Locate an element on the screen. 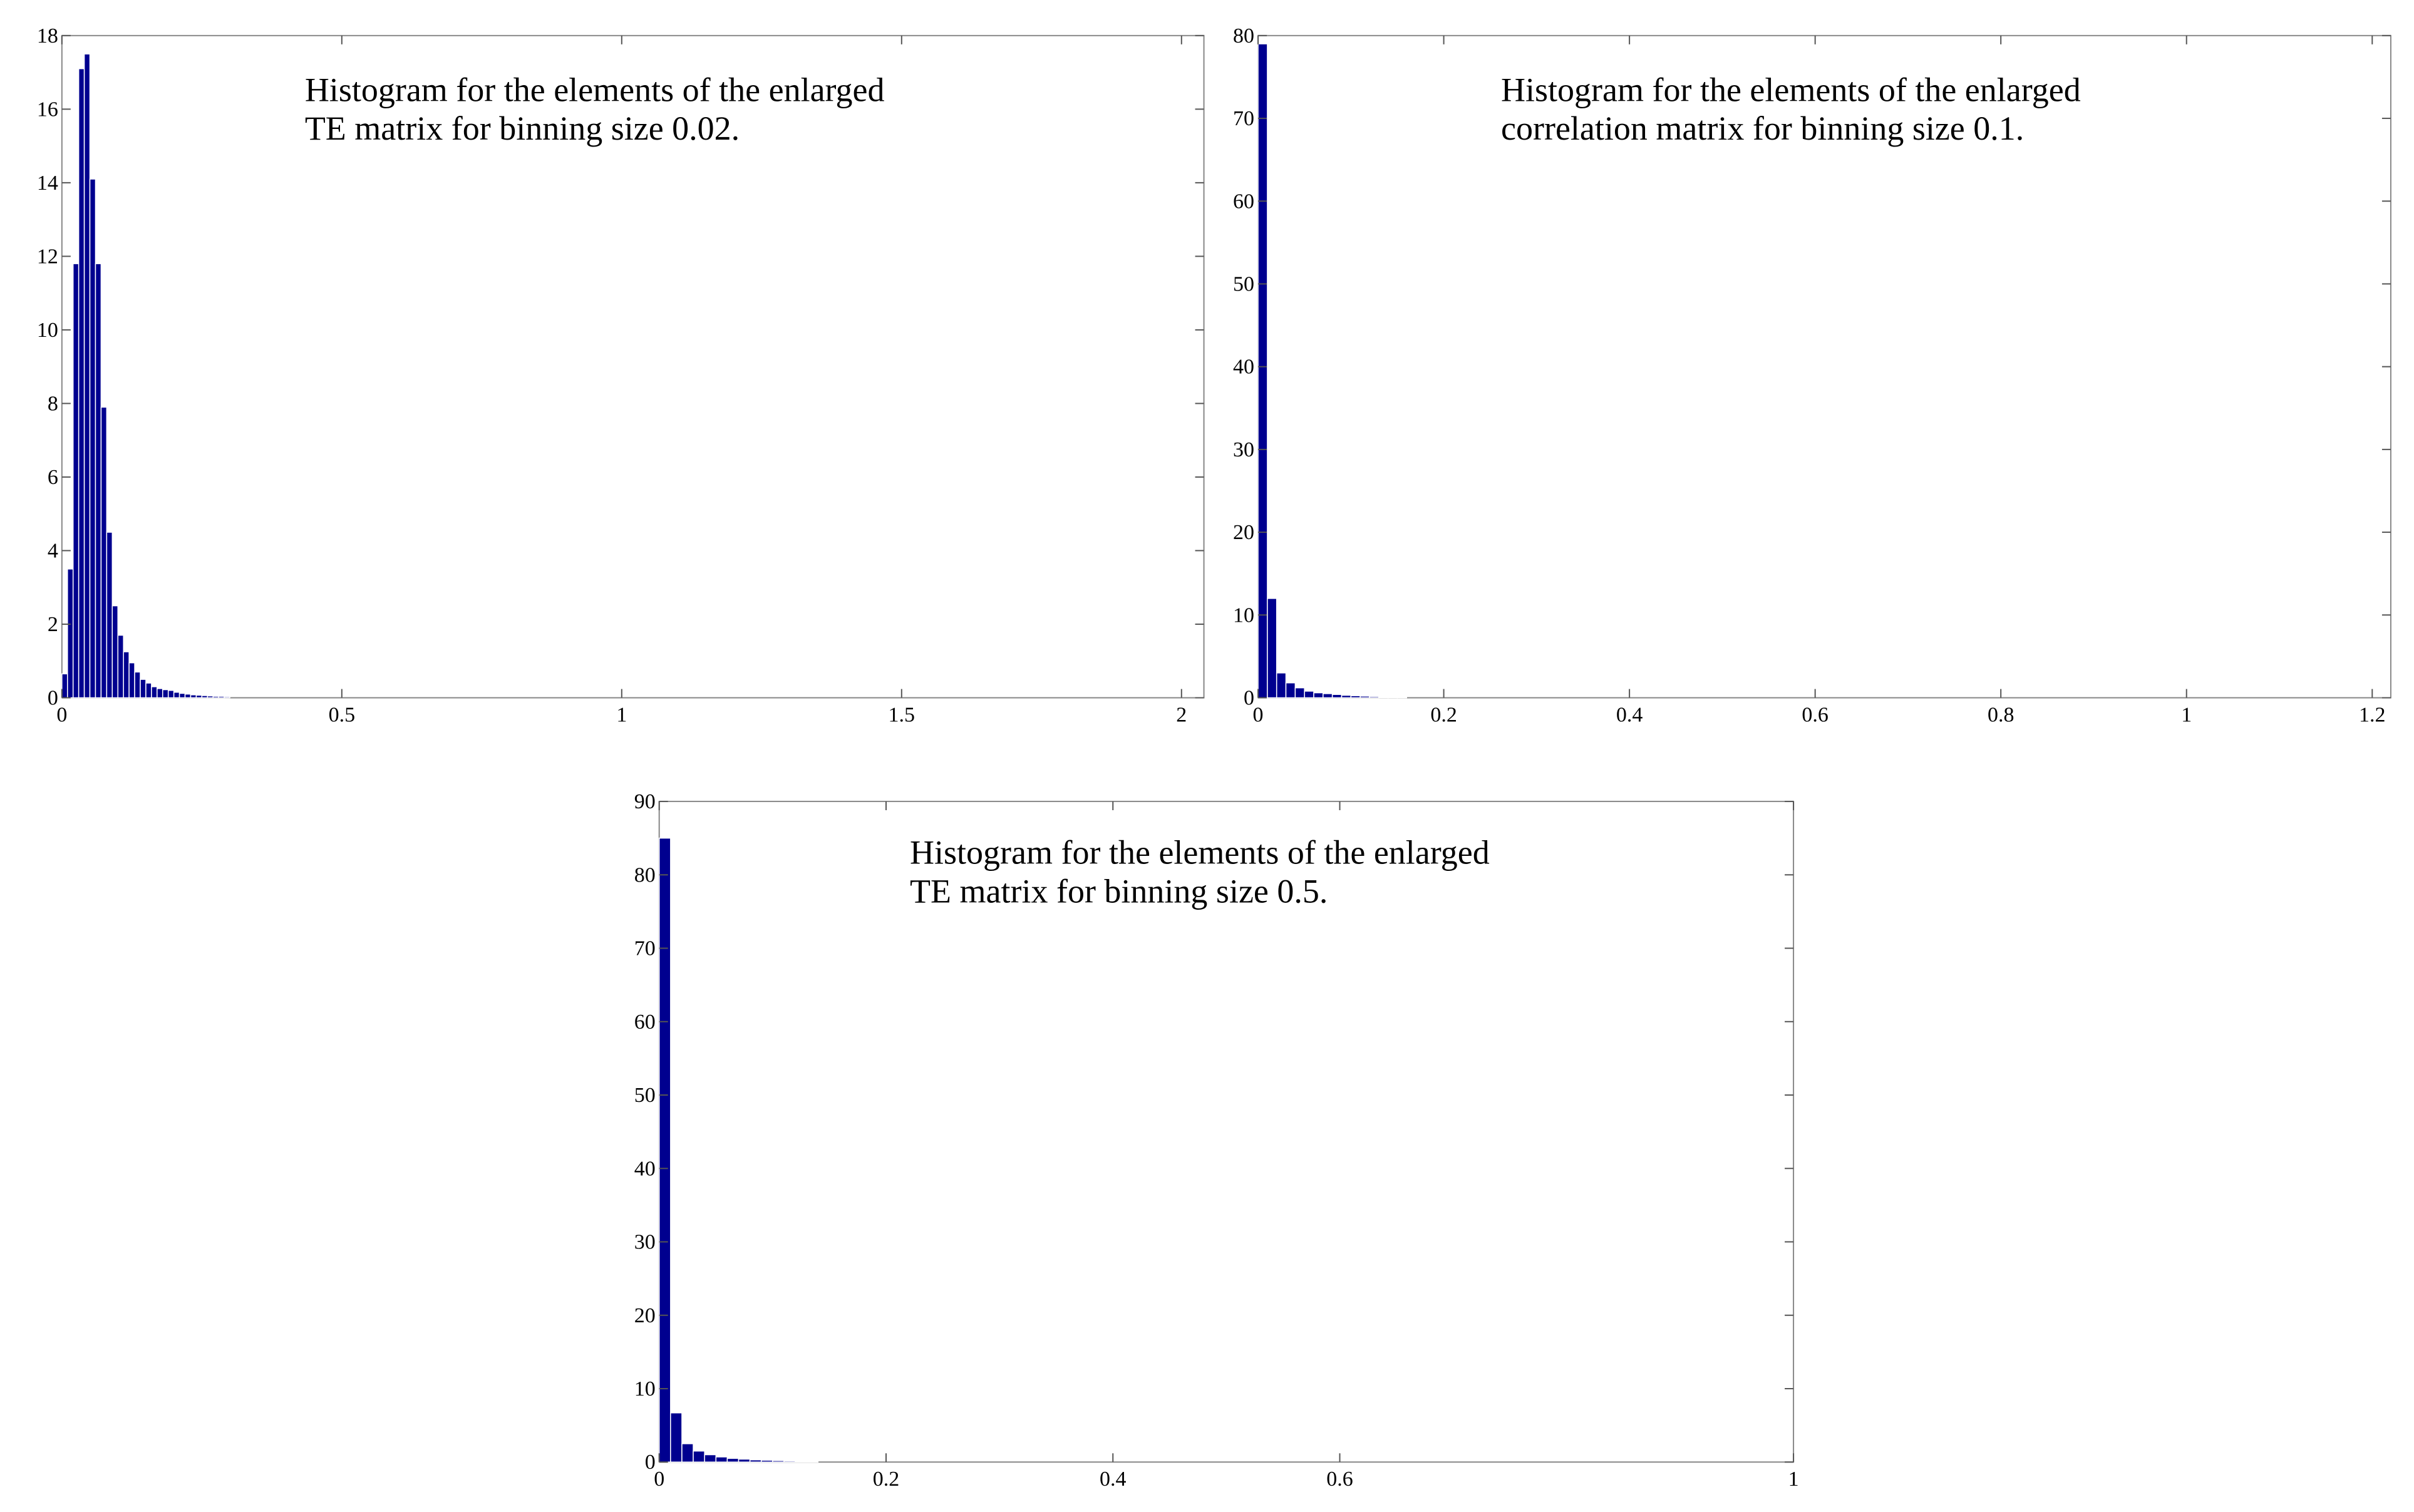  x-tick-label: 1.5 is located at coordinates (903, 715).